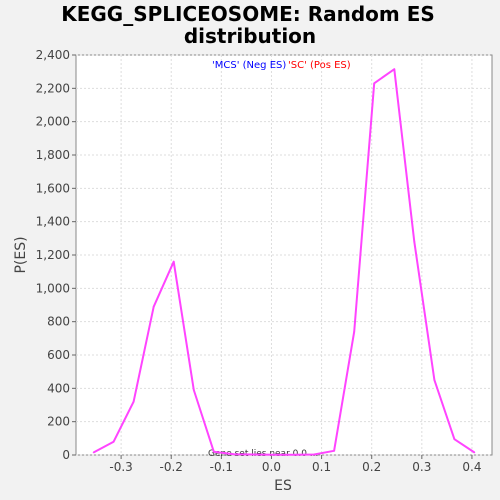 Image resolution: width=500 pixels, height=500 pixels. I want to click on y-tick-label: 1,800, so click(53, 155).